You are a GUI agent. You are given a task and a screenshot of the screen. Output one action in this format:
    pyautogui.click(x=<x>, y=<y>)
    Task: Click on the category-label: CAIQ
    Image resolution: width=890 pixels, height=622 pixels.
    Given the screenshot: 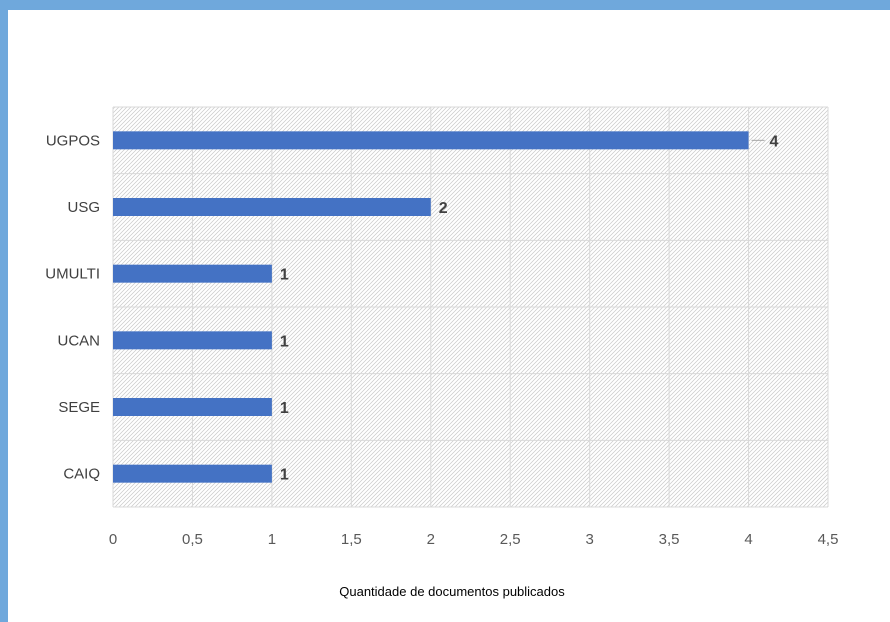 What is the action you would take?
    pyautogui.click(x=81, y=474)
    